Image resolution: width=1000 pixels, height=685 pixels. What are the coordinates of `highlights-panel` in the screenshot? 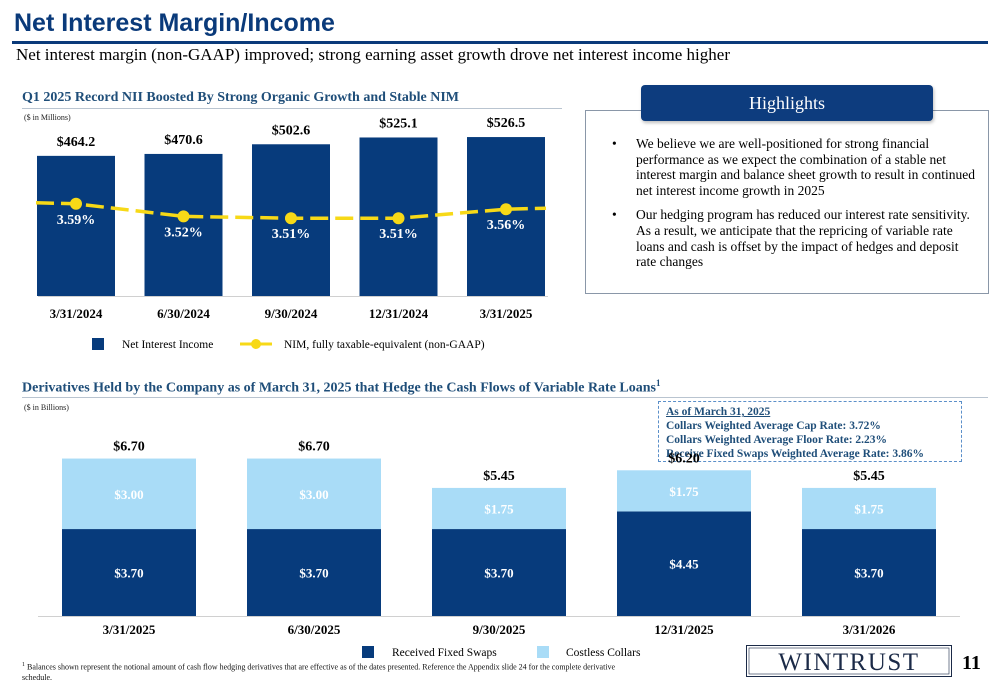 It's located at (787, 202).